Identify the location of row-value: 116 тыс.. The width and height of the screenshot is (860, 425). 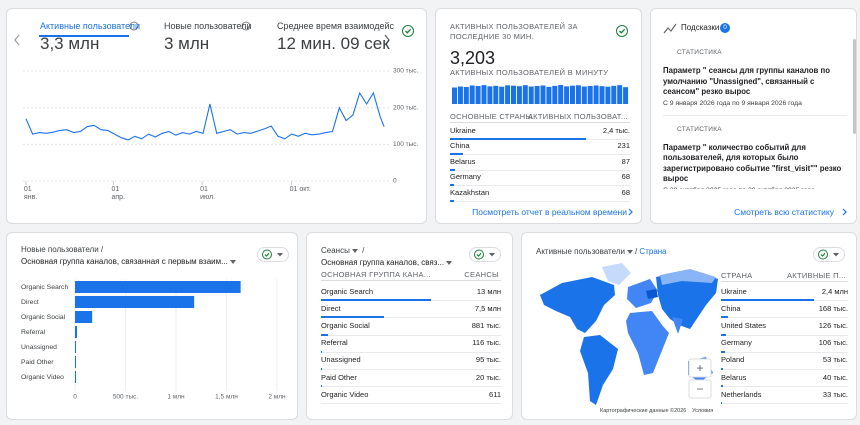
(486, 343).